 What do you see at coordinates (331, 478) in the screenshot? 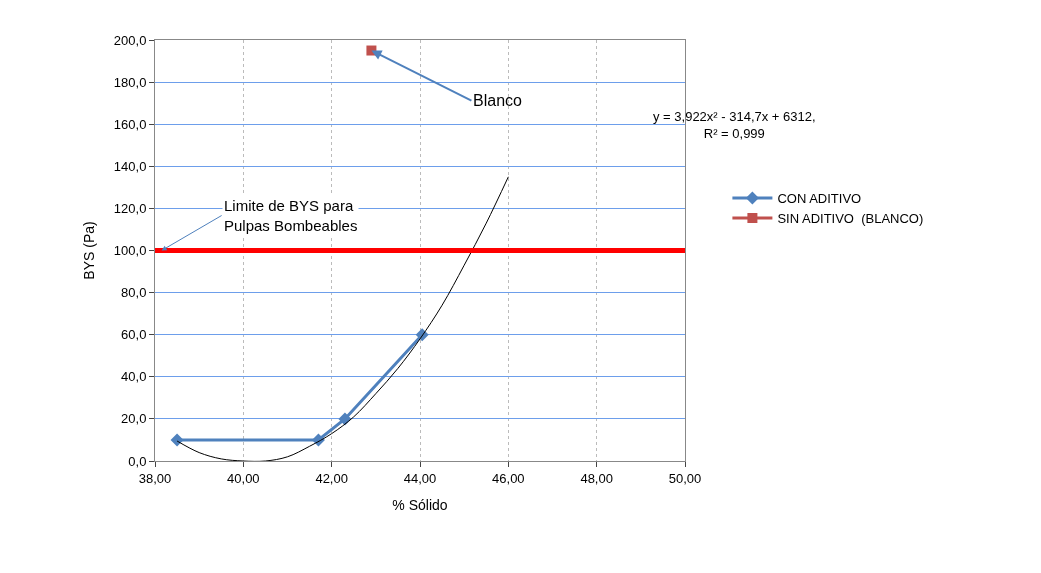
I see `x-tick-label: 42,00` at bounding box center [331, 478].